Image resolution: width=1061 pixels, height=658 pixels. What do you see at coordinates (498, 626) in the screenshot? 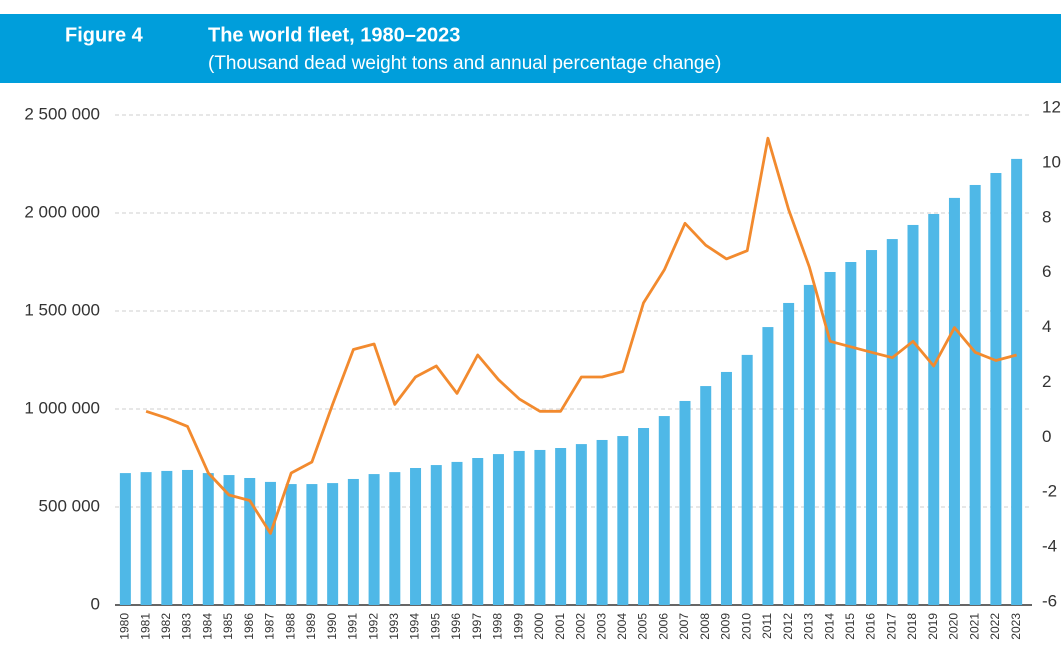
I see `x-tick-label: 1998` at bounding box center [498, 626].